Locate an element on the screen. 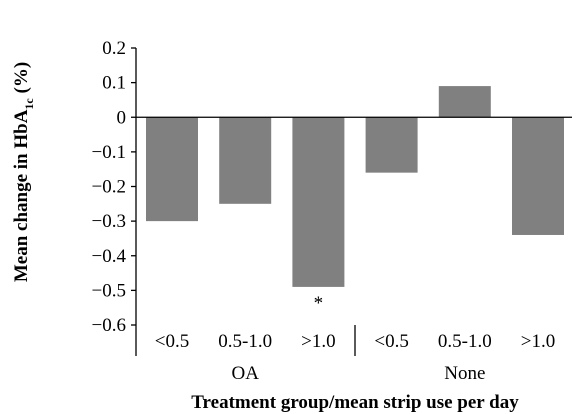 The height and width of the screenshot is (414, 580). y-axis: 0.2 0.1 0 −0.1 −0.2 −0.3 −0.4 −0.5 −0.6 is located at coordinates (114, 187).